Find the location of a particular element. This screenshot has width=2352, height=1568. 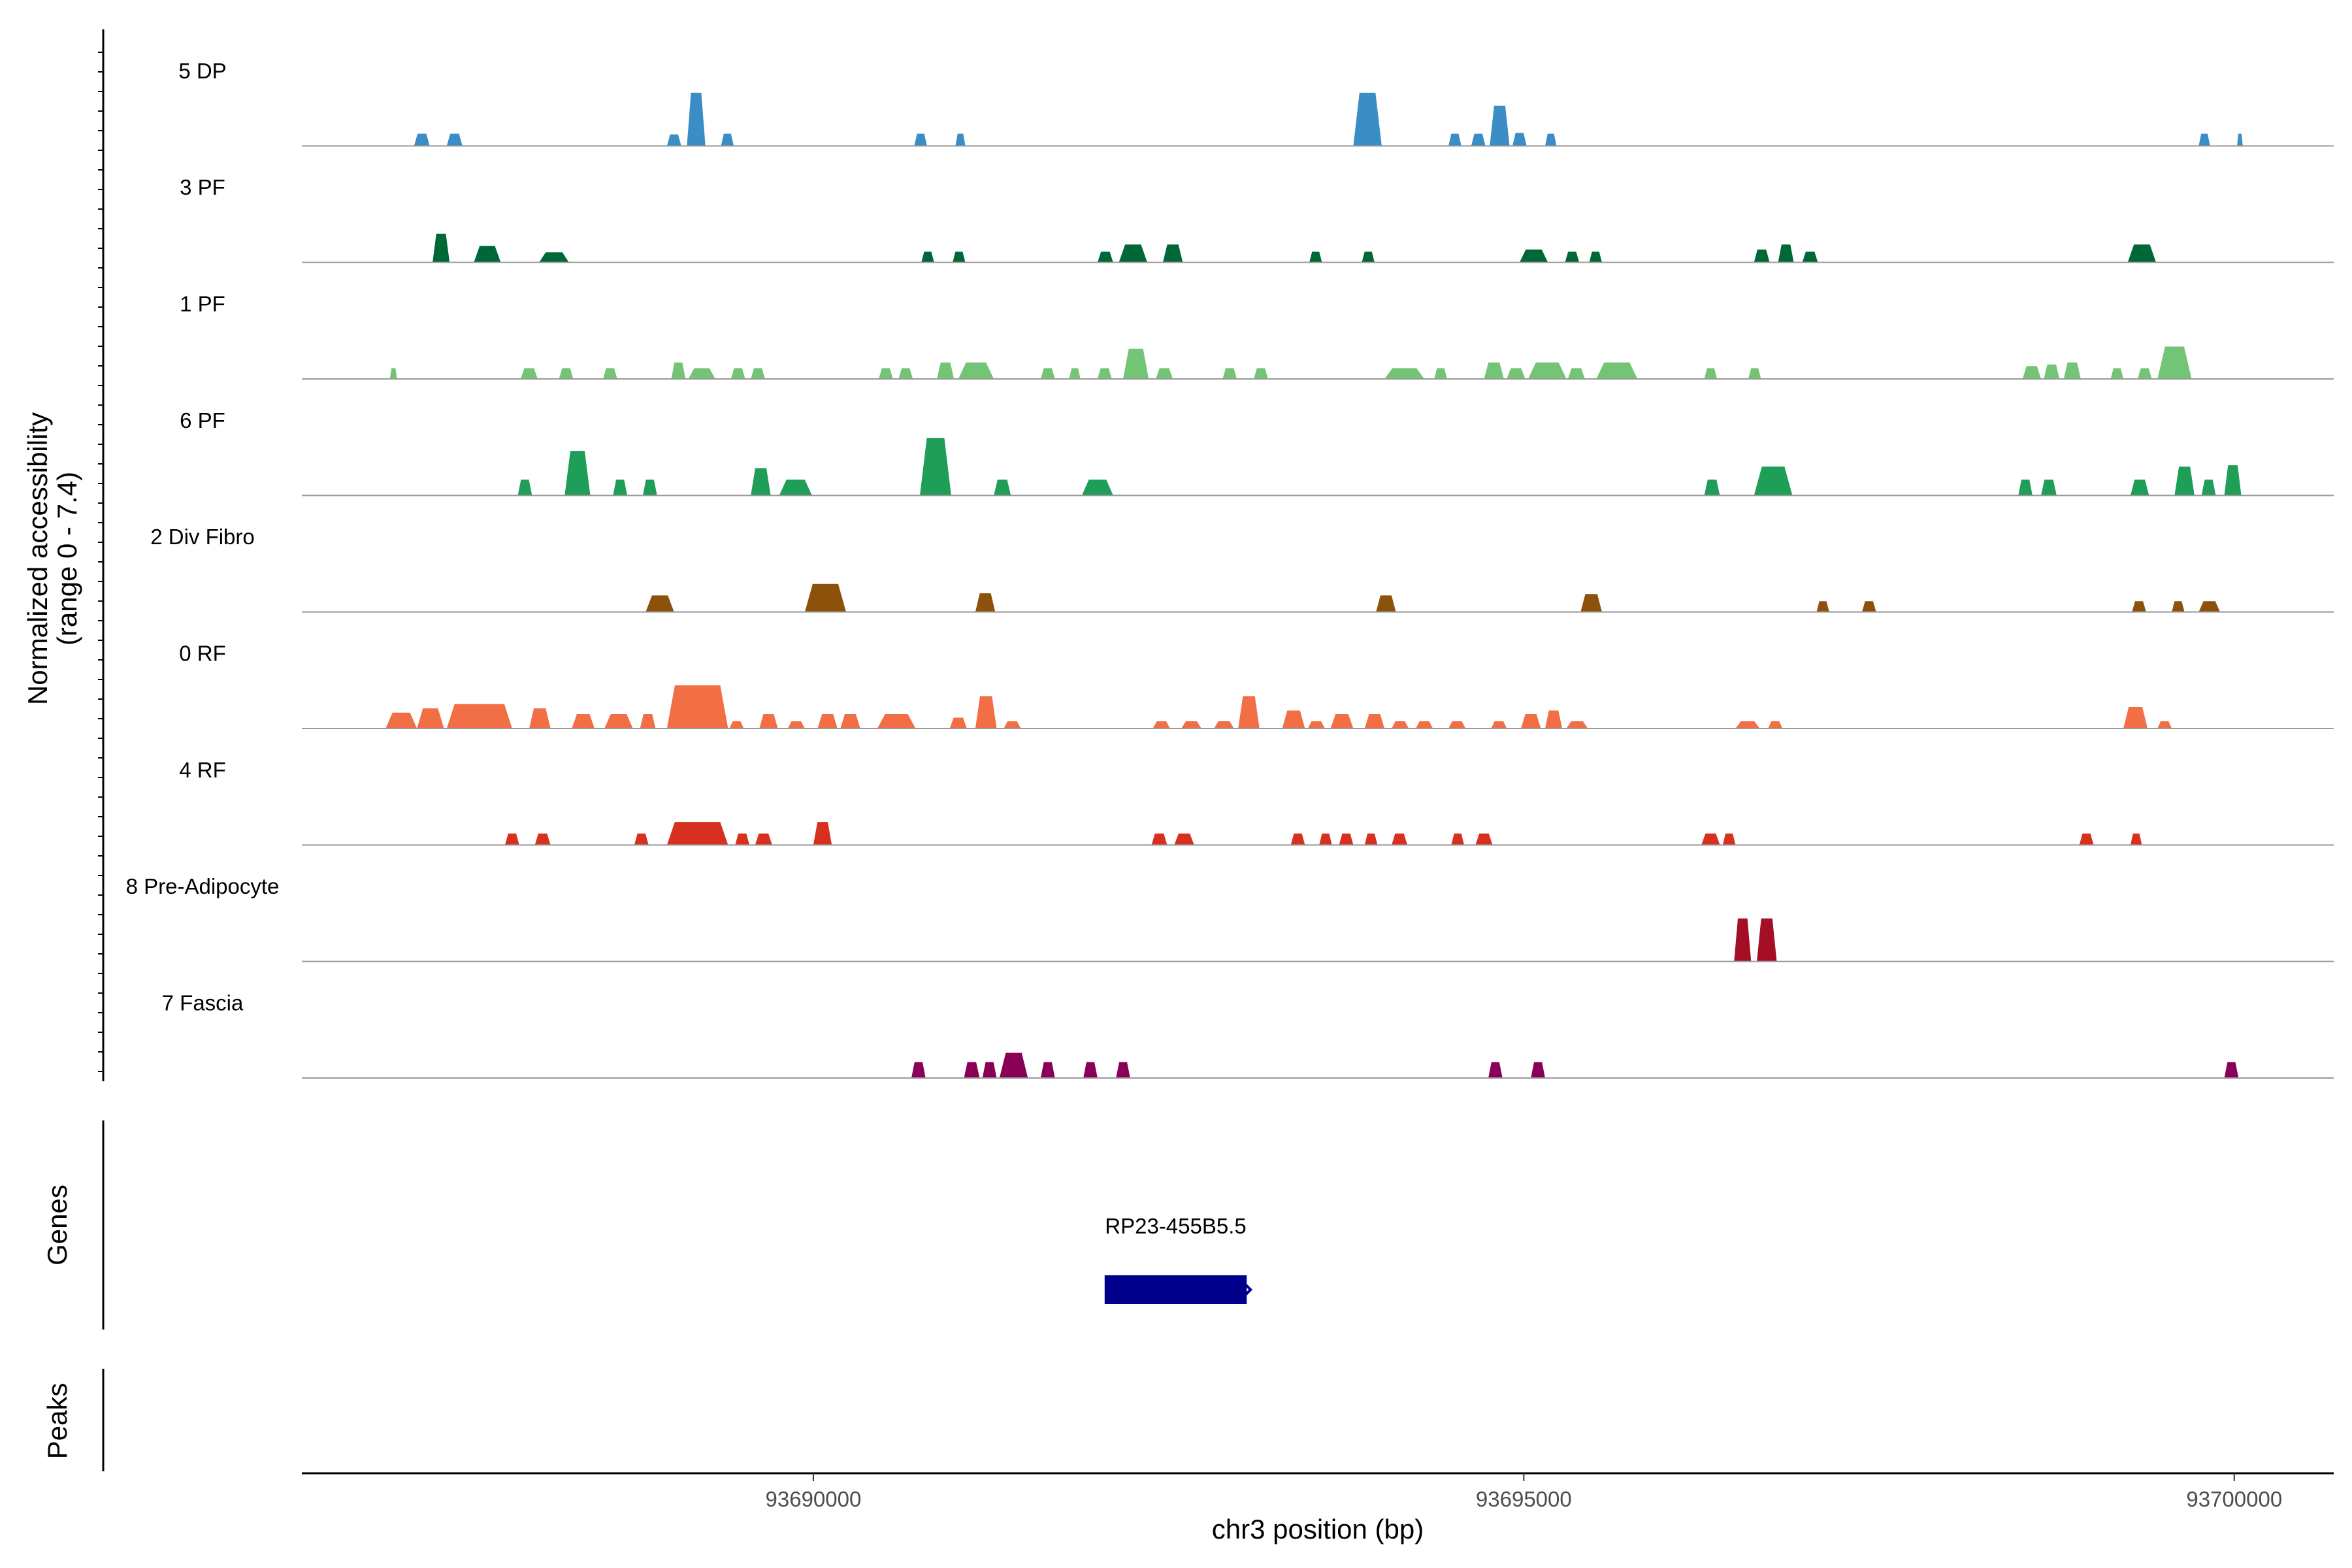

gene-items: RP23-455B5.5 is located at coordinates (1178, 1259).